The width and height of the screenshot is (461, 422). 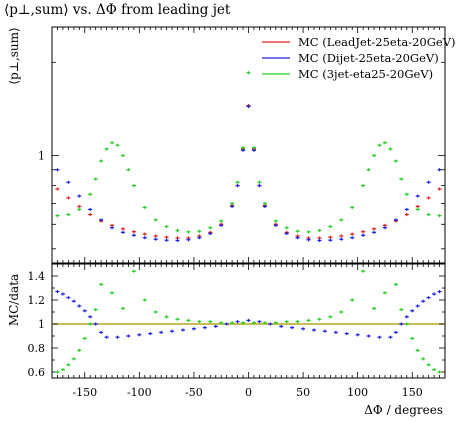 I want to click on legend-label: MC (LeadJet-25eta-20GeV), so click(x=377, y=42).